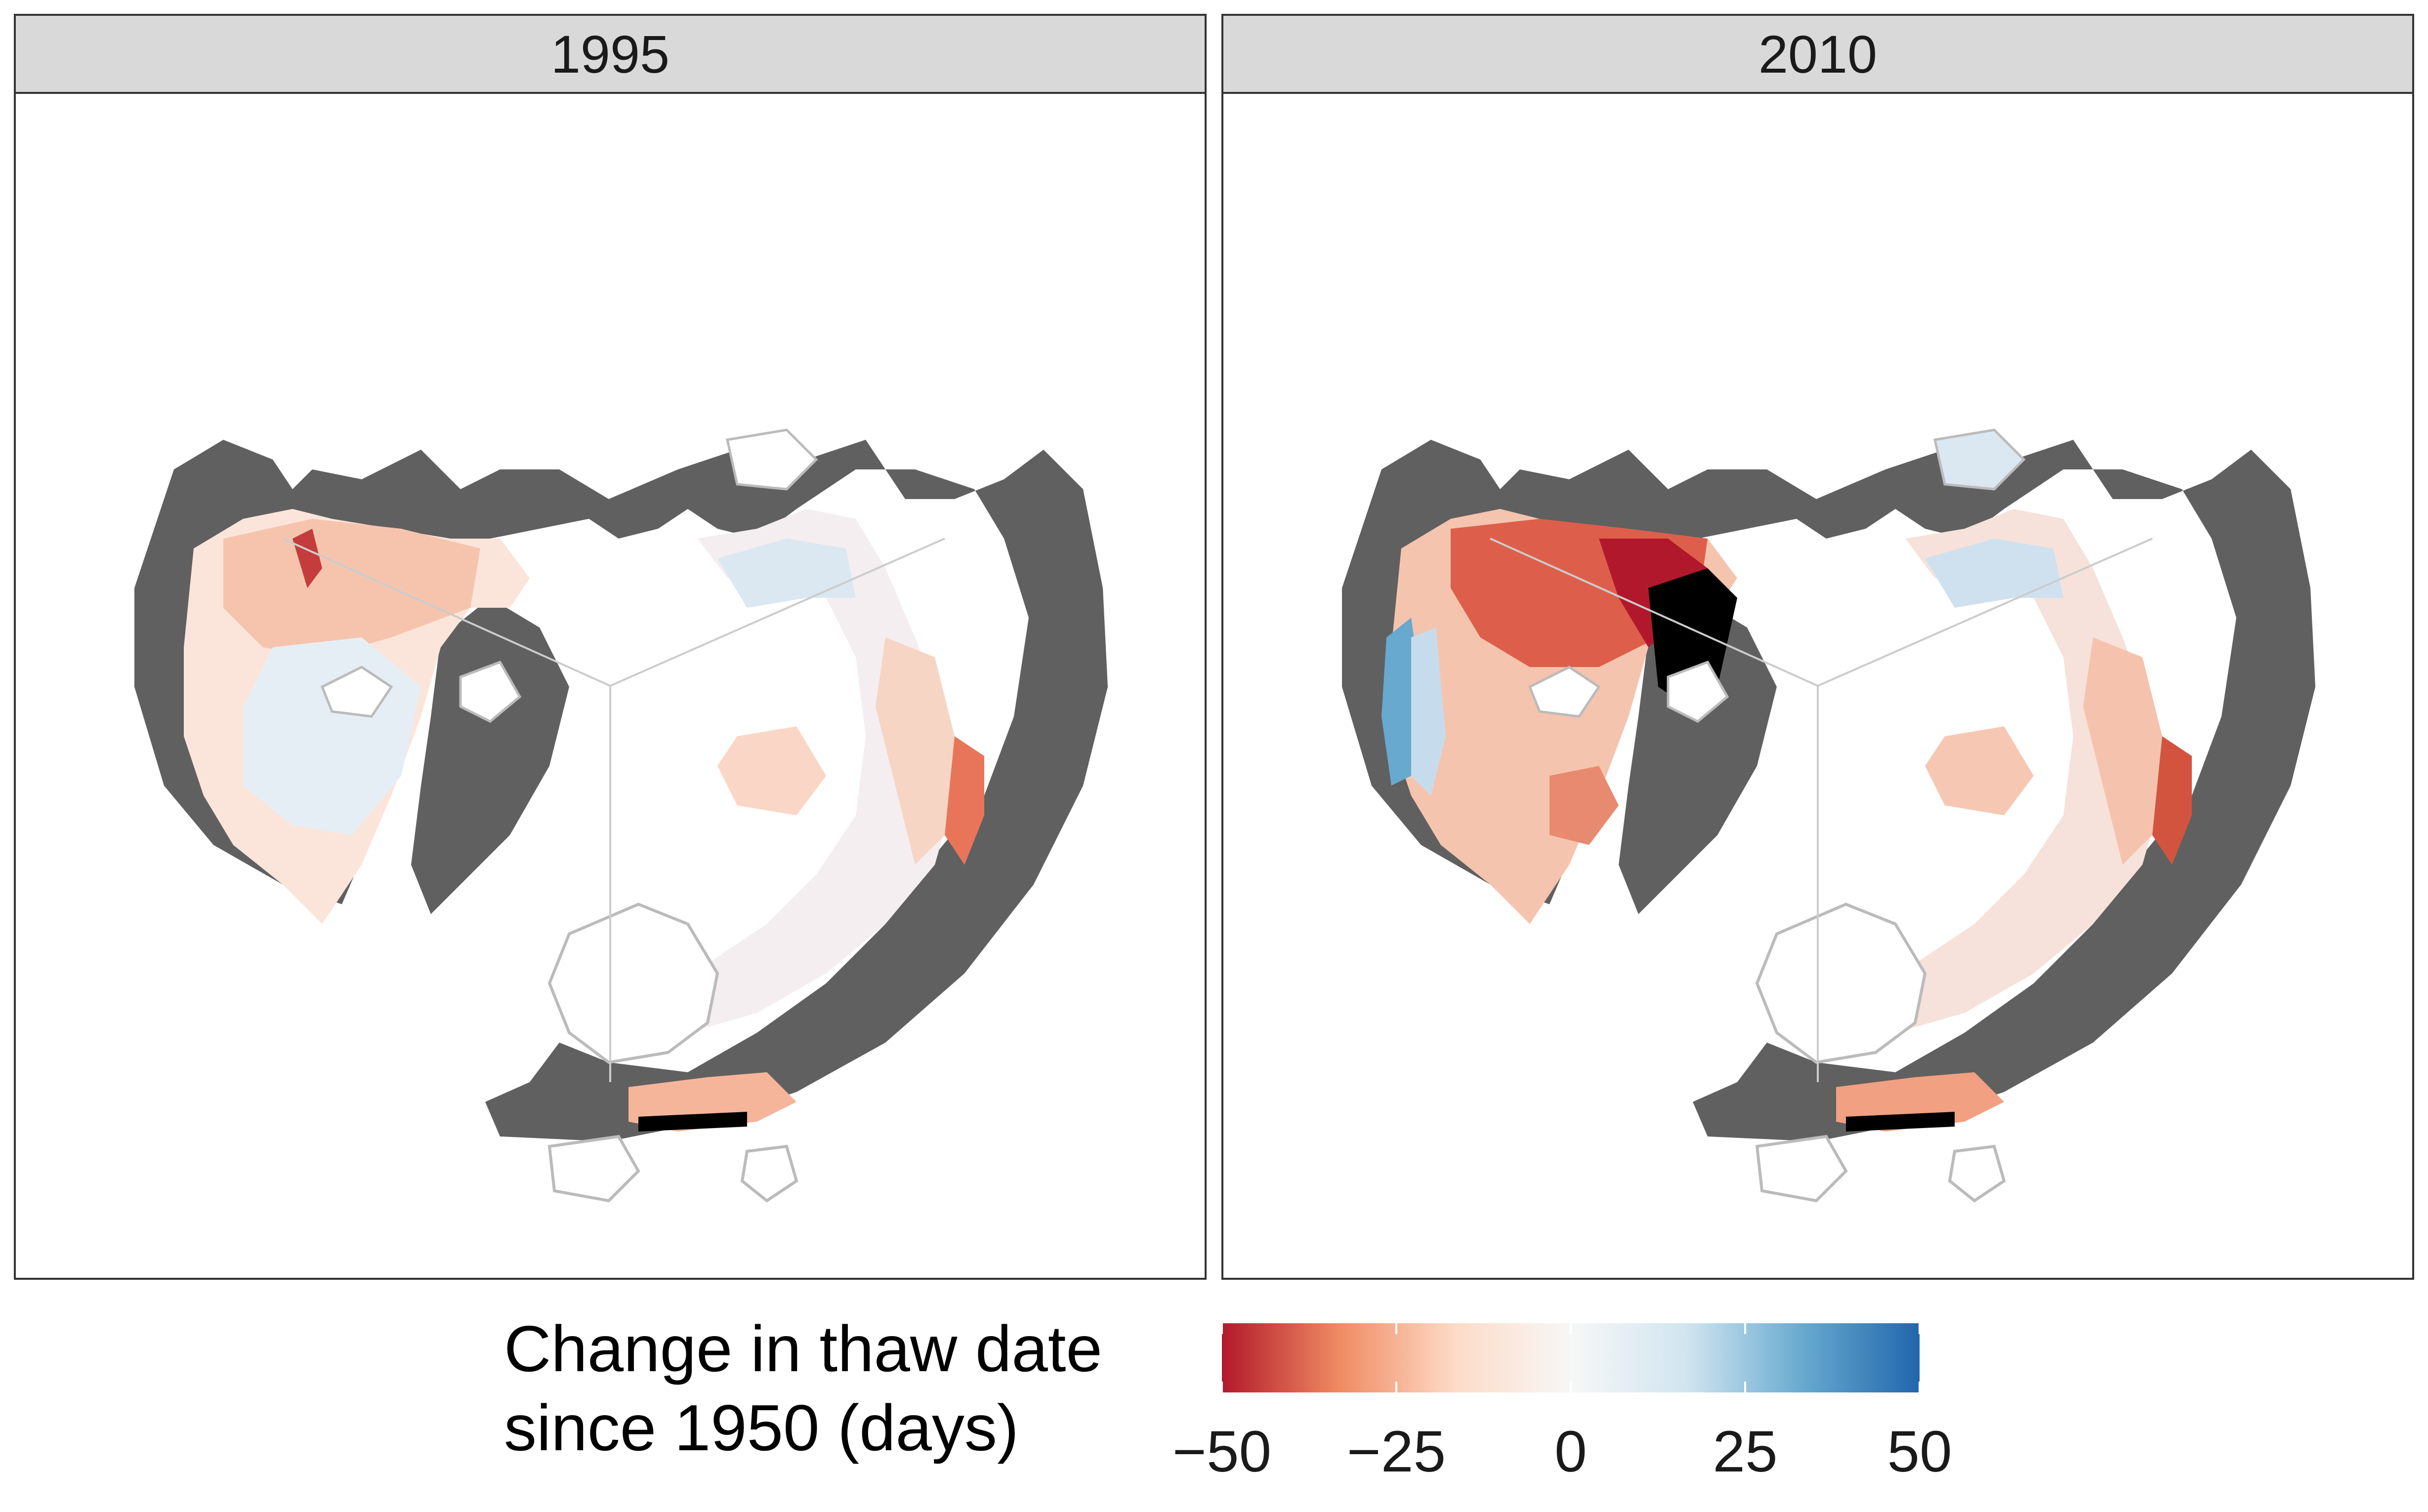  Describe the element at coordinates (803, 1348) in the screenshot. I see `legend-title-line1: Change in thaw date` at that location.